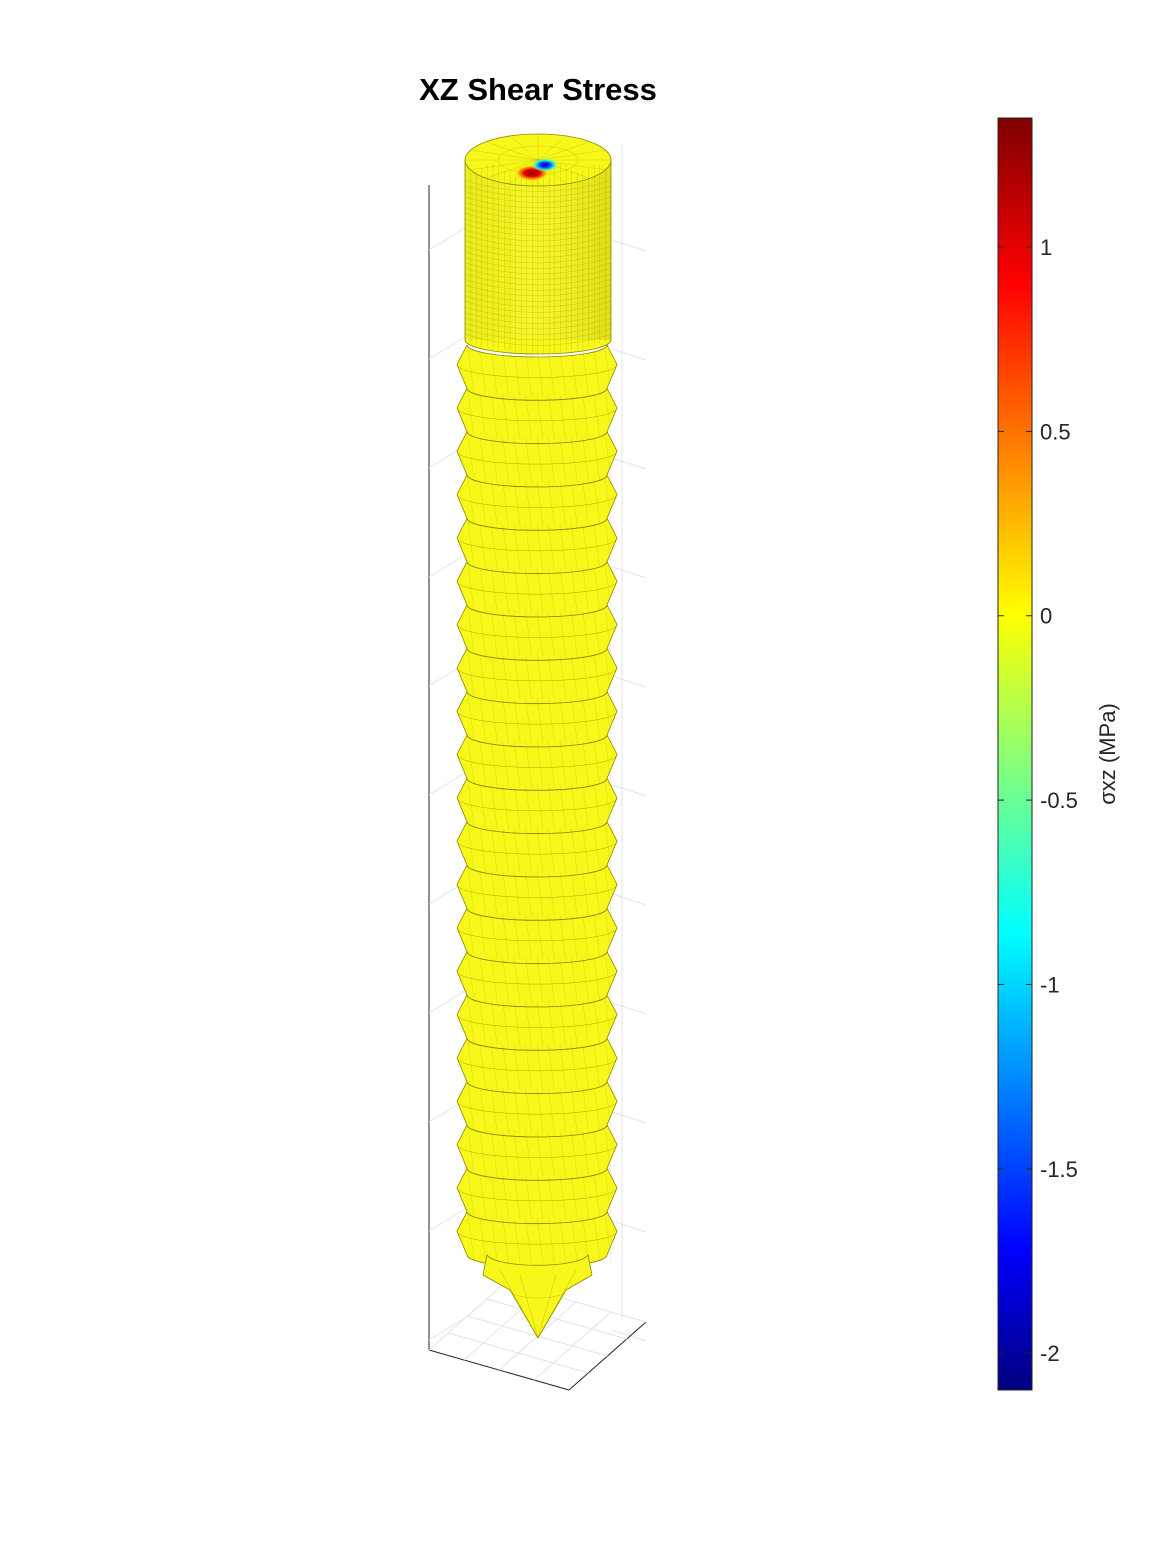  I want to click on colorbar-ticks: 1 0.5 0 -0.5 -1 -1.5 -2, so click(1038, 800).